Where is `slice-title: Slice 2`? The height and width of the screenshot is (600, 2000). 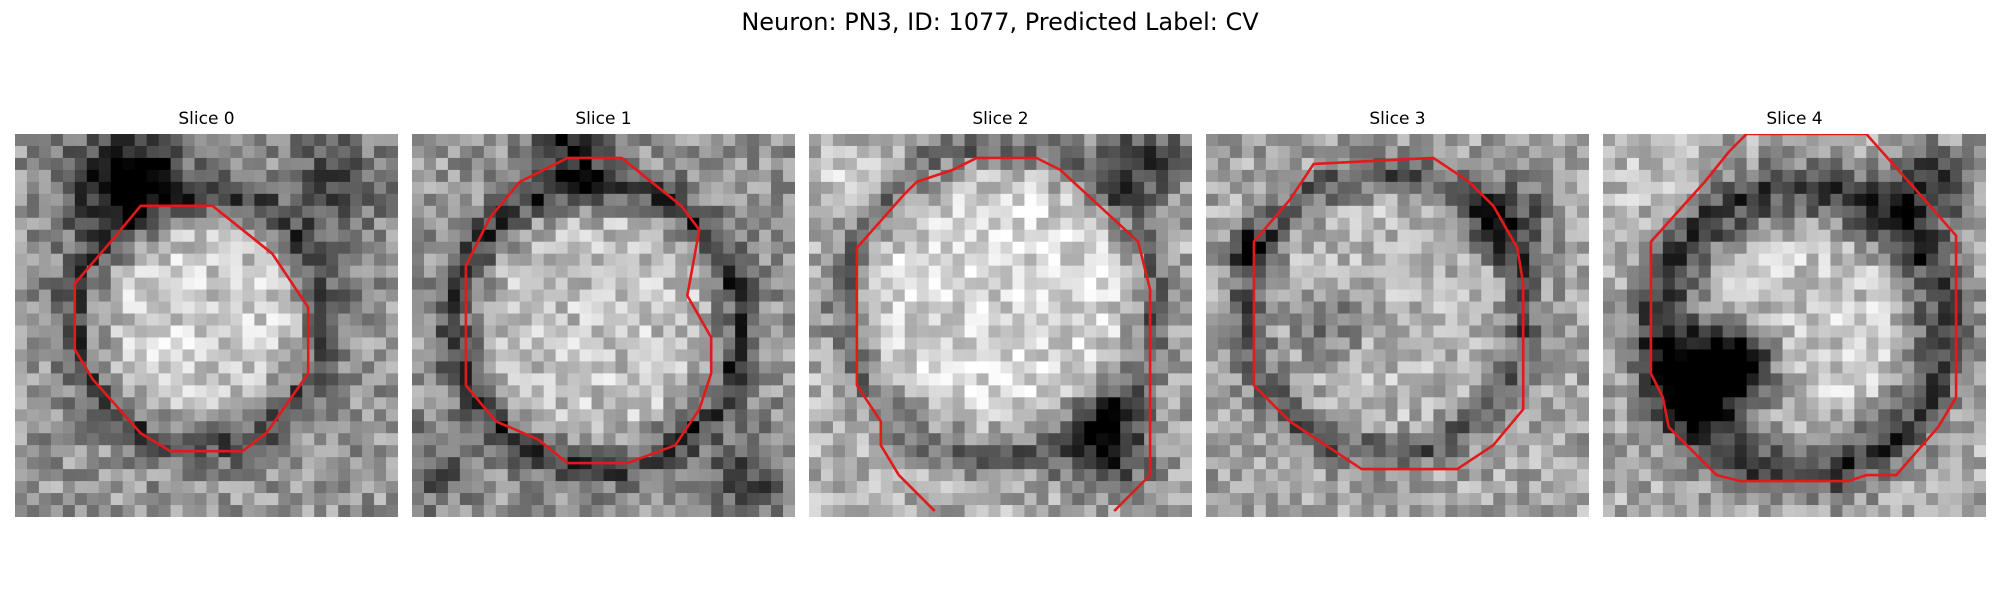
slice-title: Slice 2 is located at coordinates (1000, 119).